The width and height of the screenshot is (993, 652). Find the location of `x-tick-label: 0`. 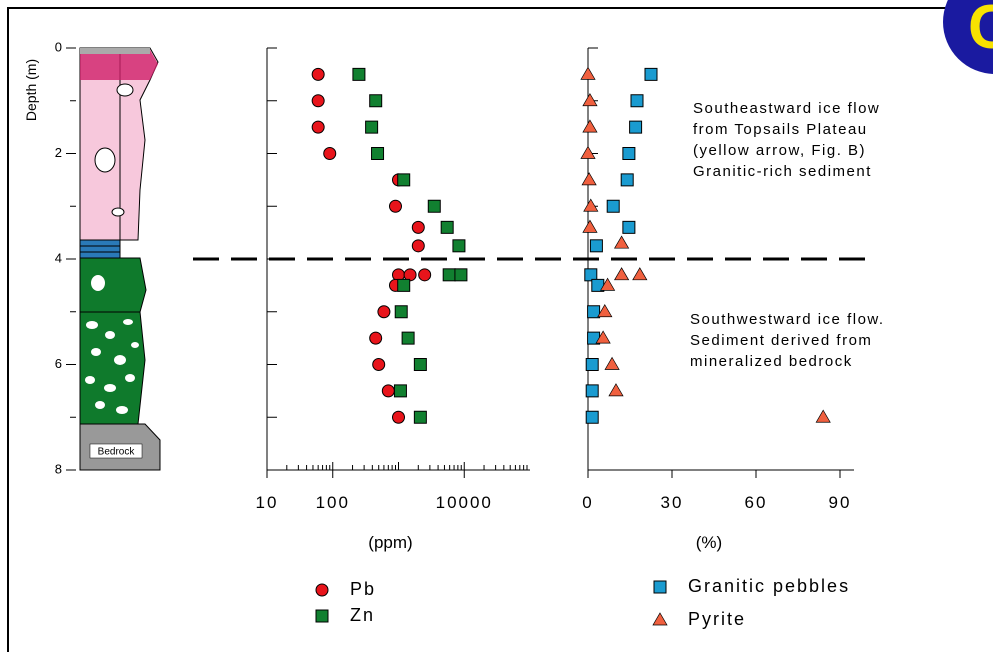

x-tick-label: 0 is located at coordinates (587, 502).